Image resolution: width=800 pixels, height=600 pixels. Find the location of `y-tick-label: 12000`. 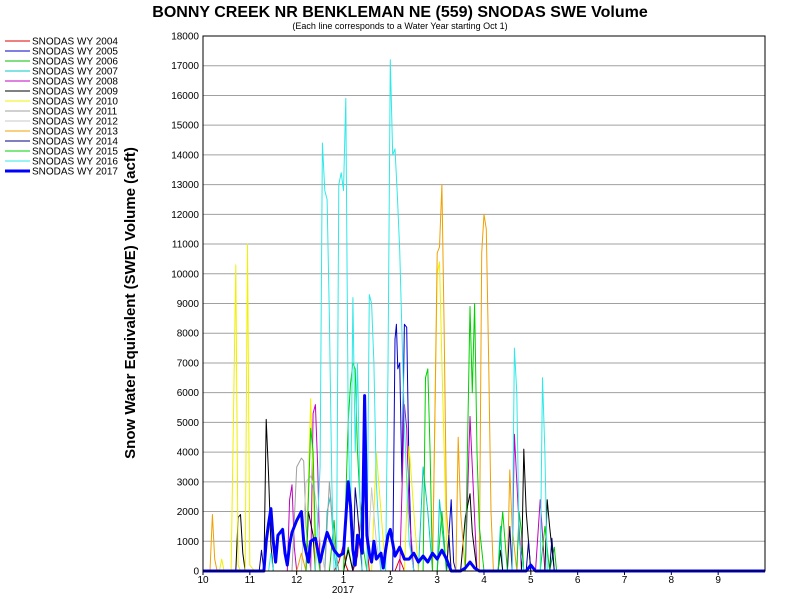

y-tick-label: 12000 is located at coordinates (185, 215).